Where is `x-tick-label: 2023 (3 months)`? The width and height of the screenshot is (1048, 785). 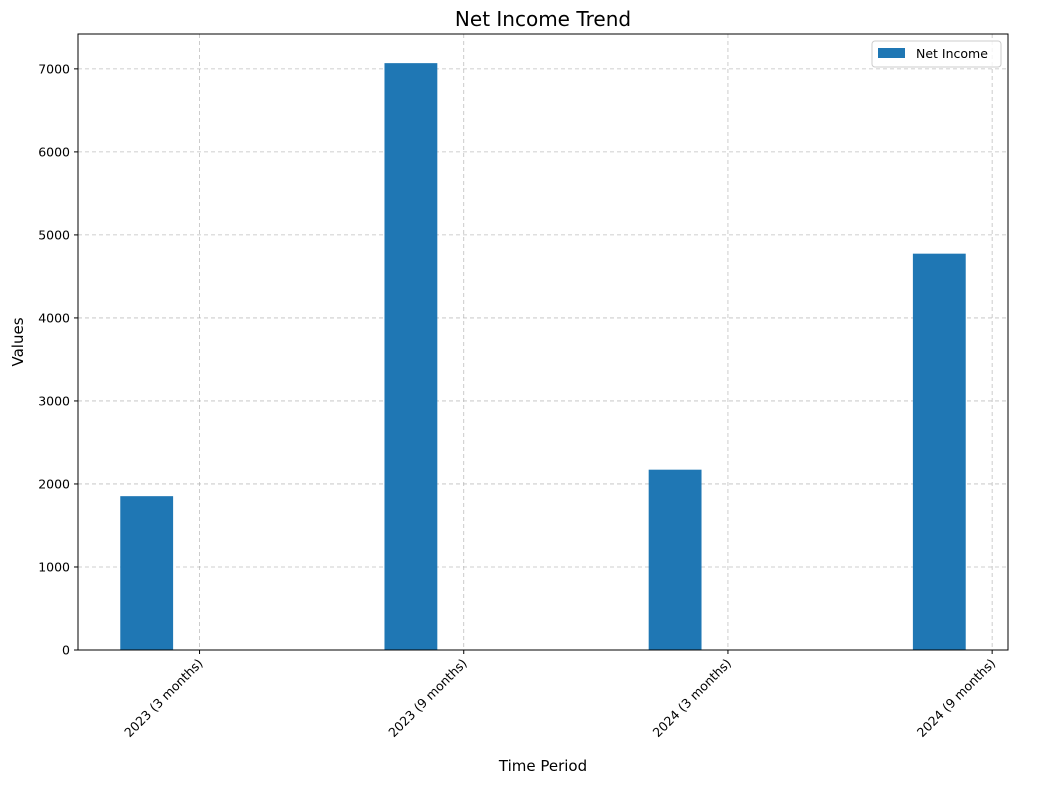 x-tick-label: 2023 (3 months) is located at coordinates (163, 698).